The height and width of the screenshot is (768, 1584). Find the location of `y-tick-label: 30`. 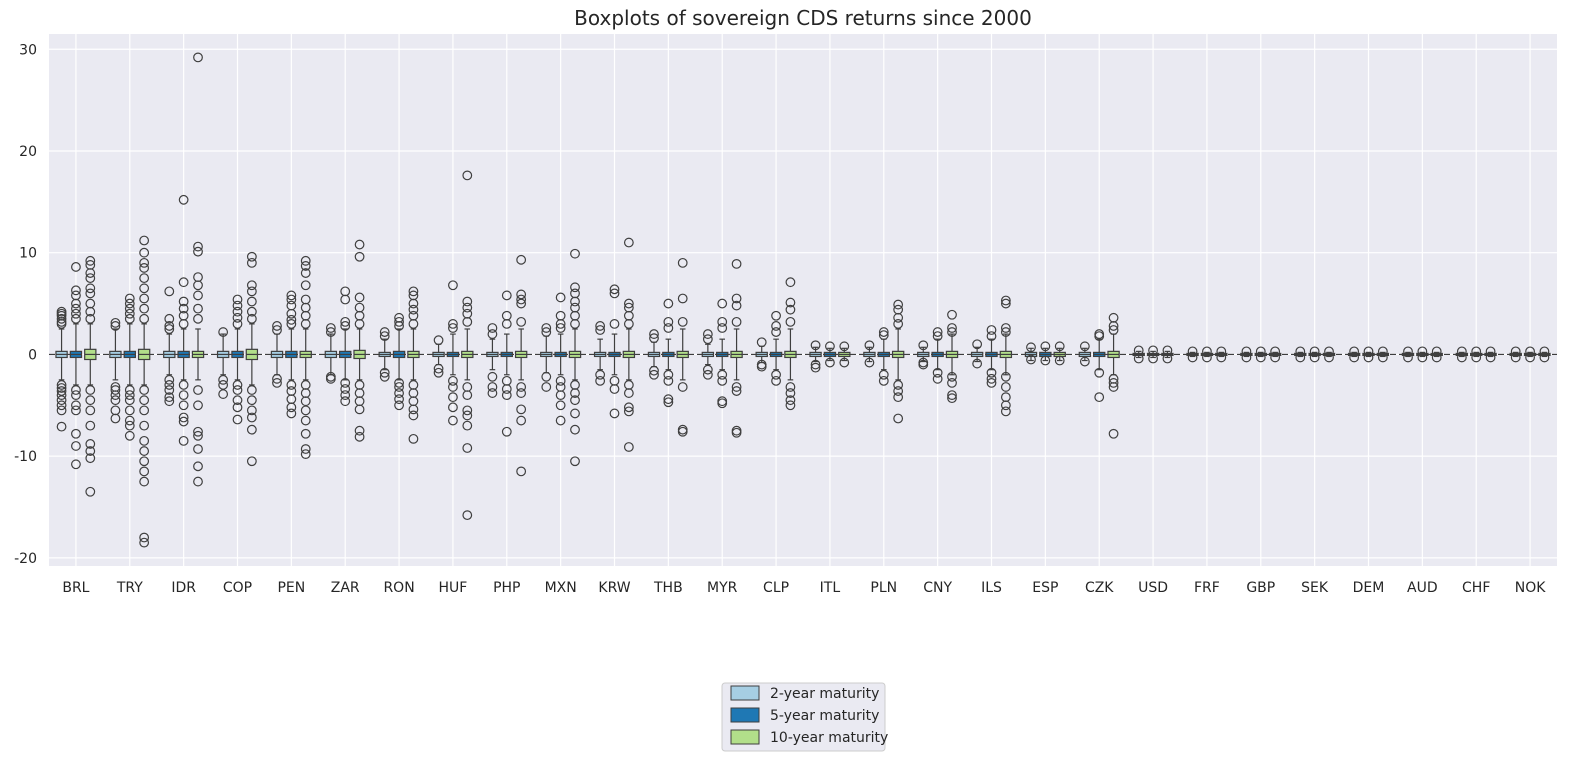

y-tick-label: 30 is located at coordinates (28, 50).